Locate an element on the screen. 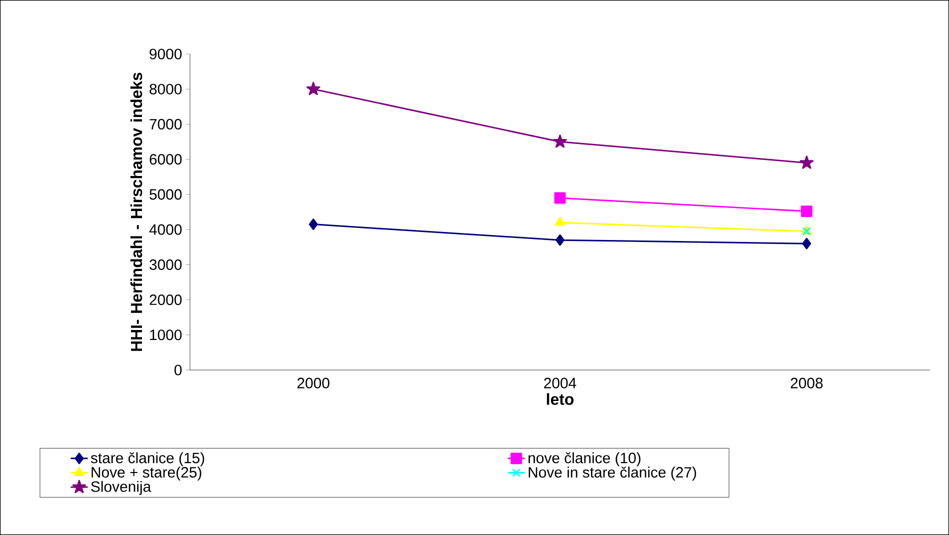  x-tick-label: 2004 is located at coordinates (560, 383).